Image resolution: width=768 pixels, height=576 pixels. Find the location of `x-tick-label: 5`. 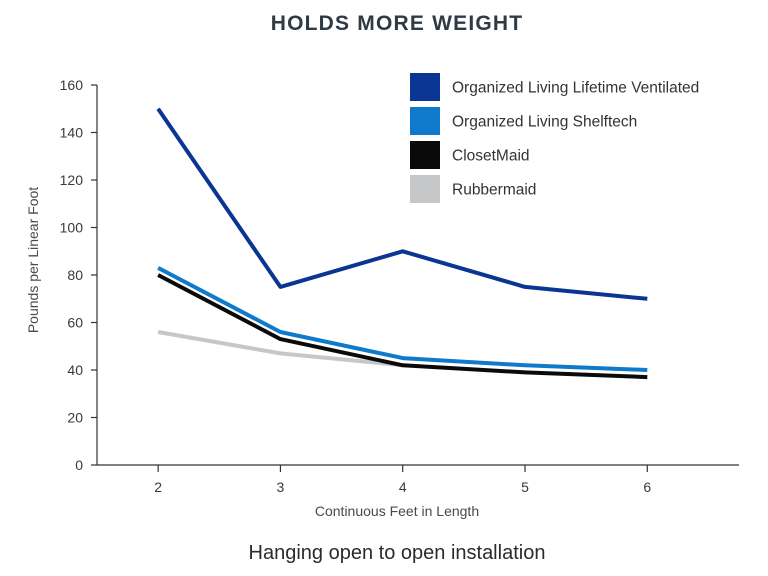

x-tick-label: 5 is located at coordinates (525, 487).